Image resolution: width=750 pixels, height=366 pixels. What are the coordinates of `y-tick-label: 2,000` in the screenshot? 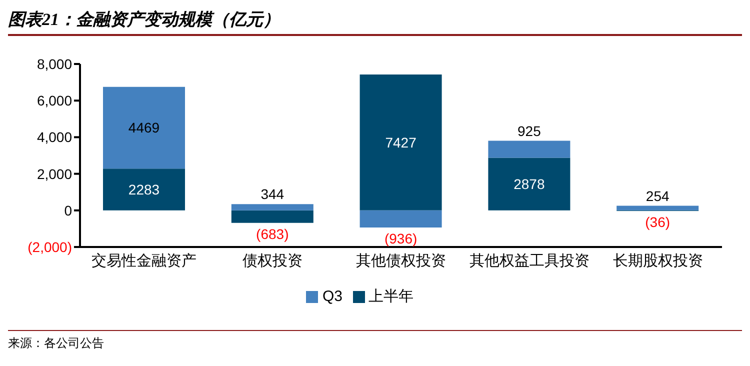 It's located at (54, 174).